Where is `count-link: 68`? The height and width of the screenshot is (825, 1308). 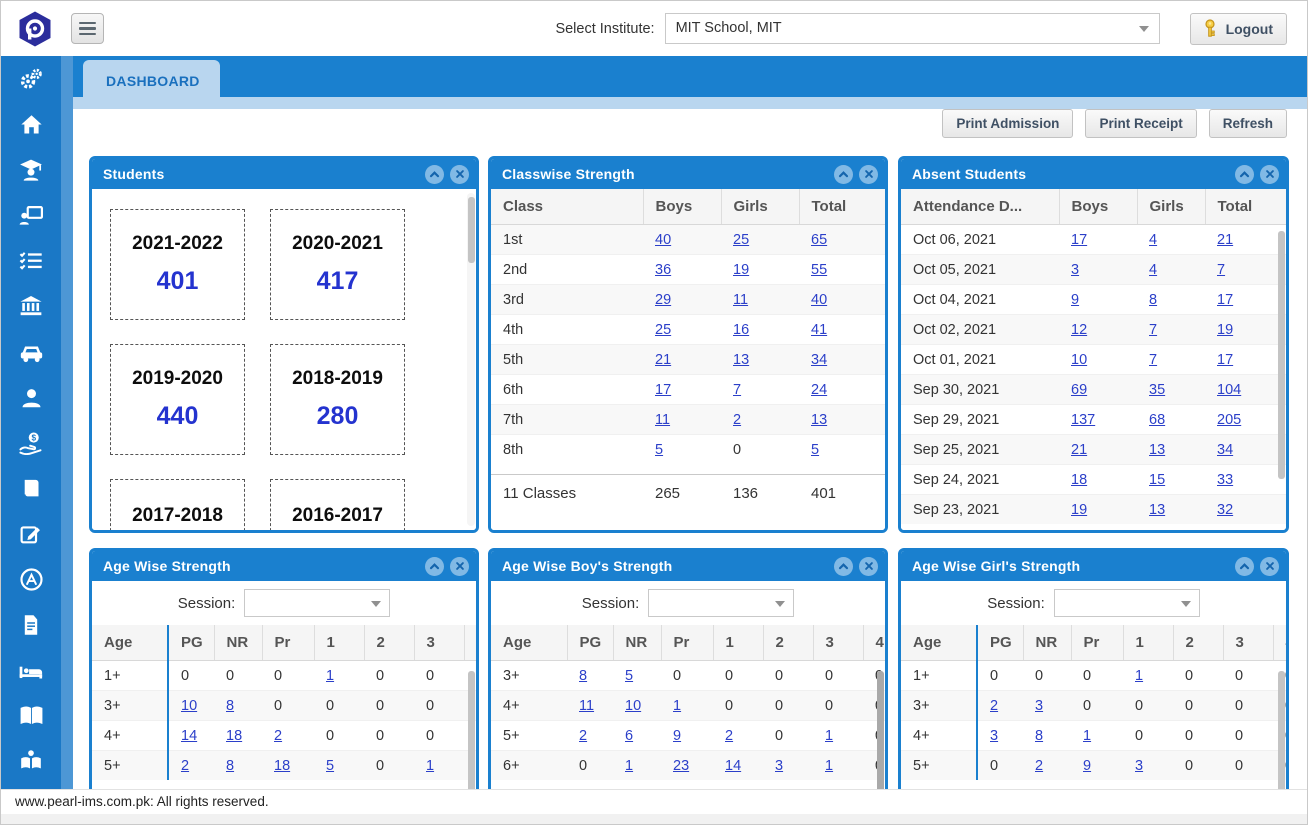 count-link: 68 is located at coordinates (1157, 419).